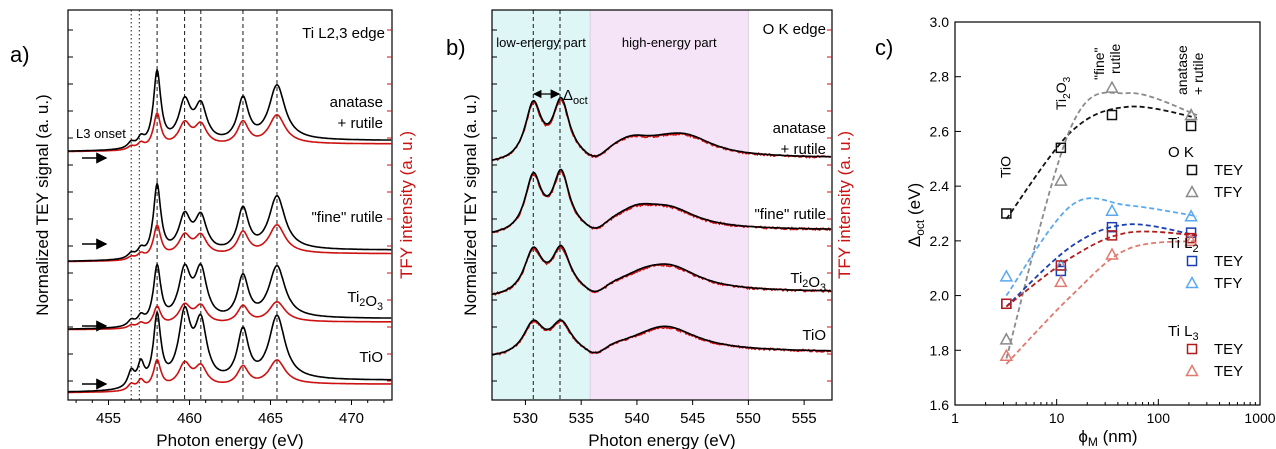 This screenshot has height=449, width=1276. I want to click on panel-a-ylabel-left: Normalized TEY signal (a. u.), so click(42, 204).